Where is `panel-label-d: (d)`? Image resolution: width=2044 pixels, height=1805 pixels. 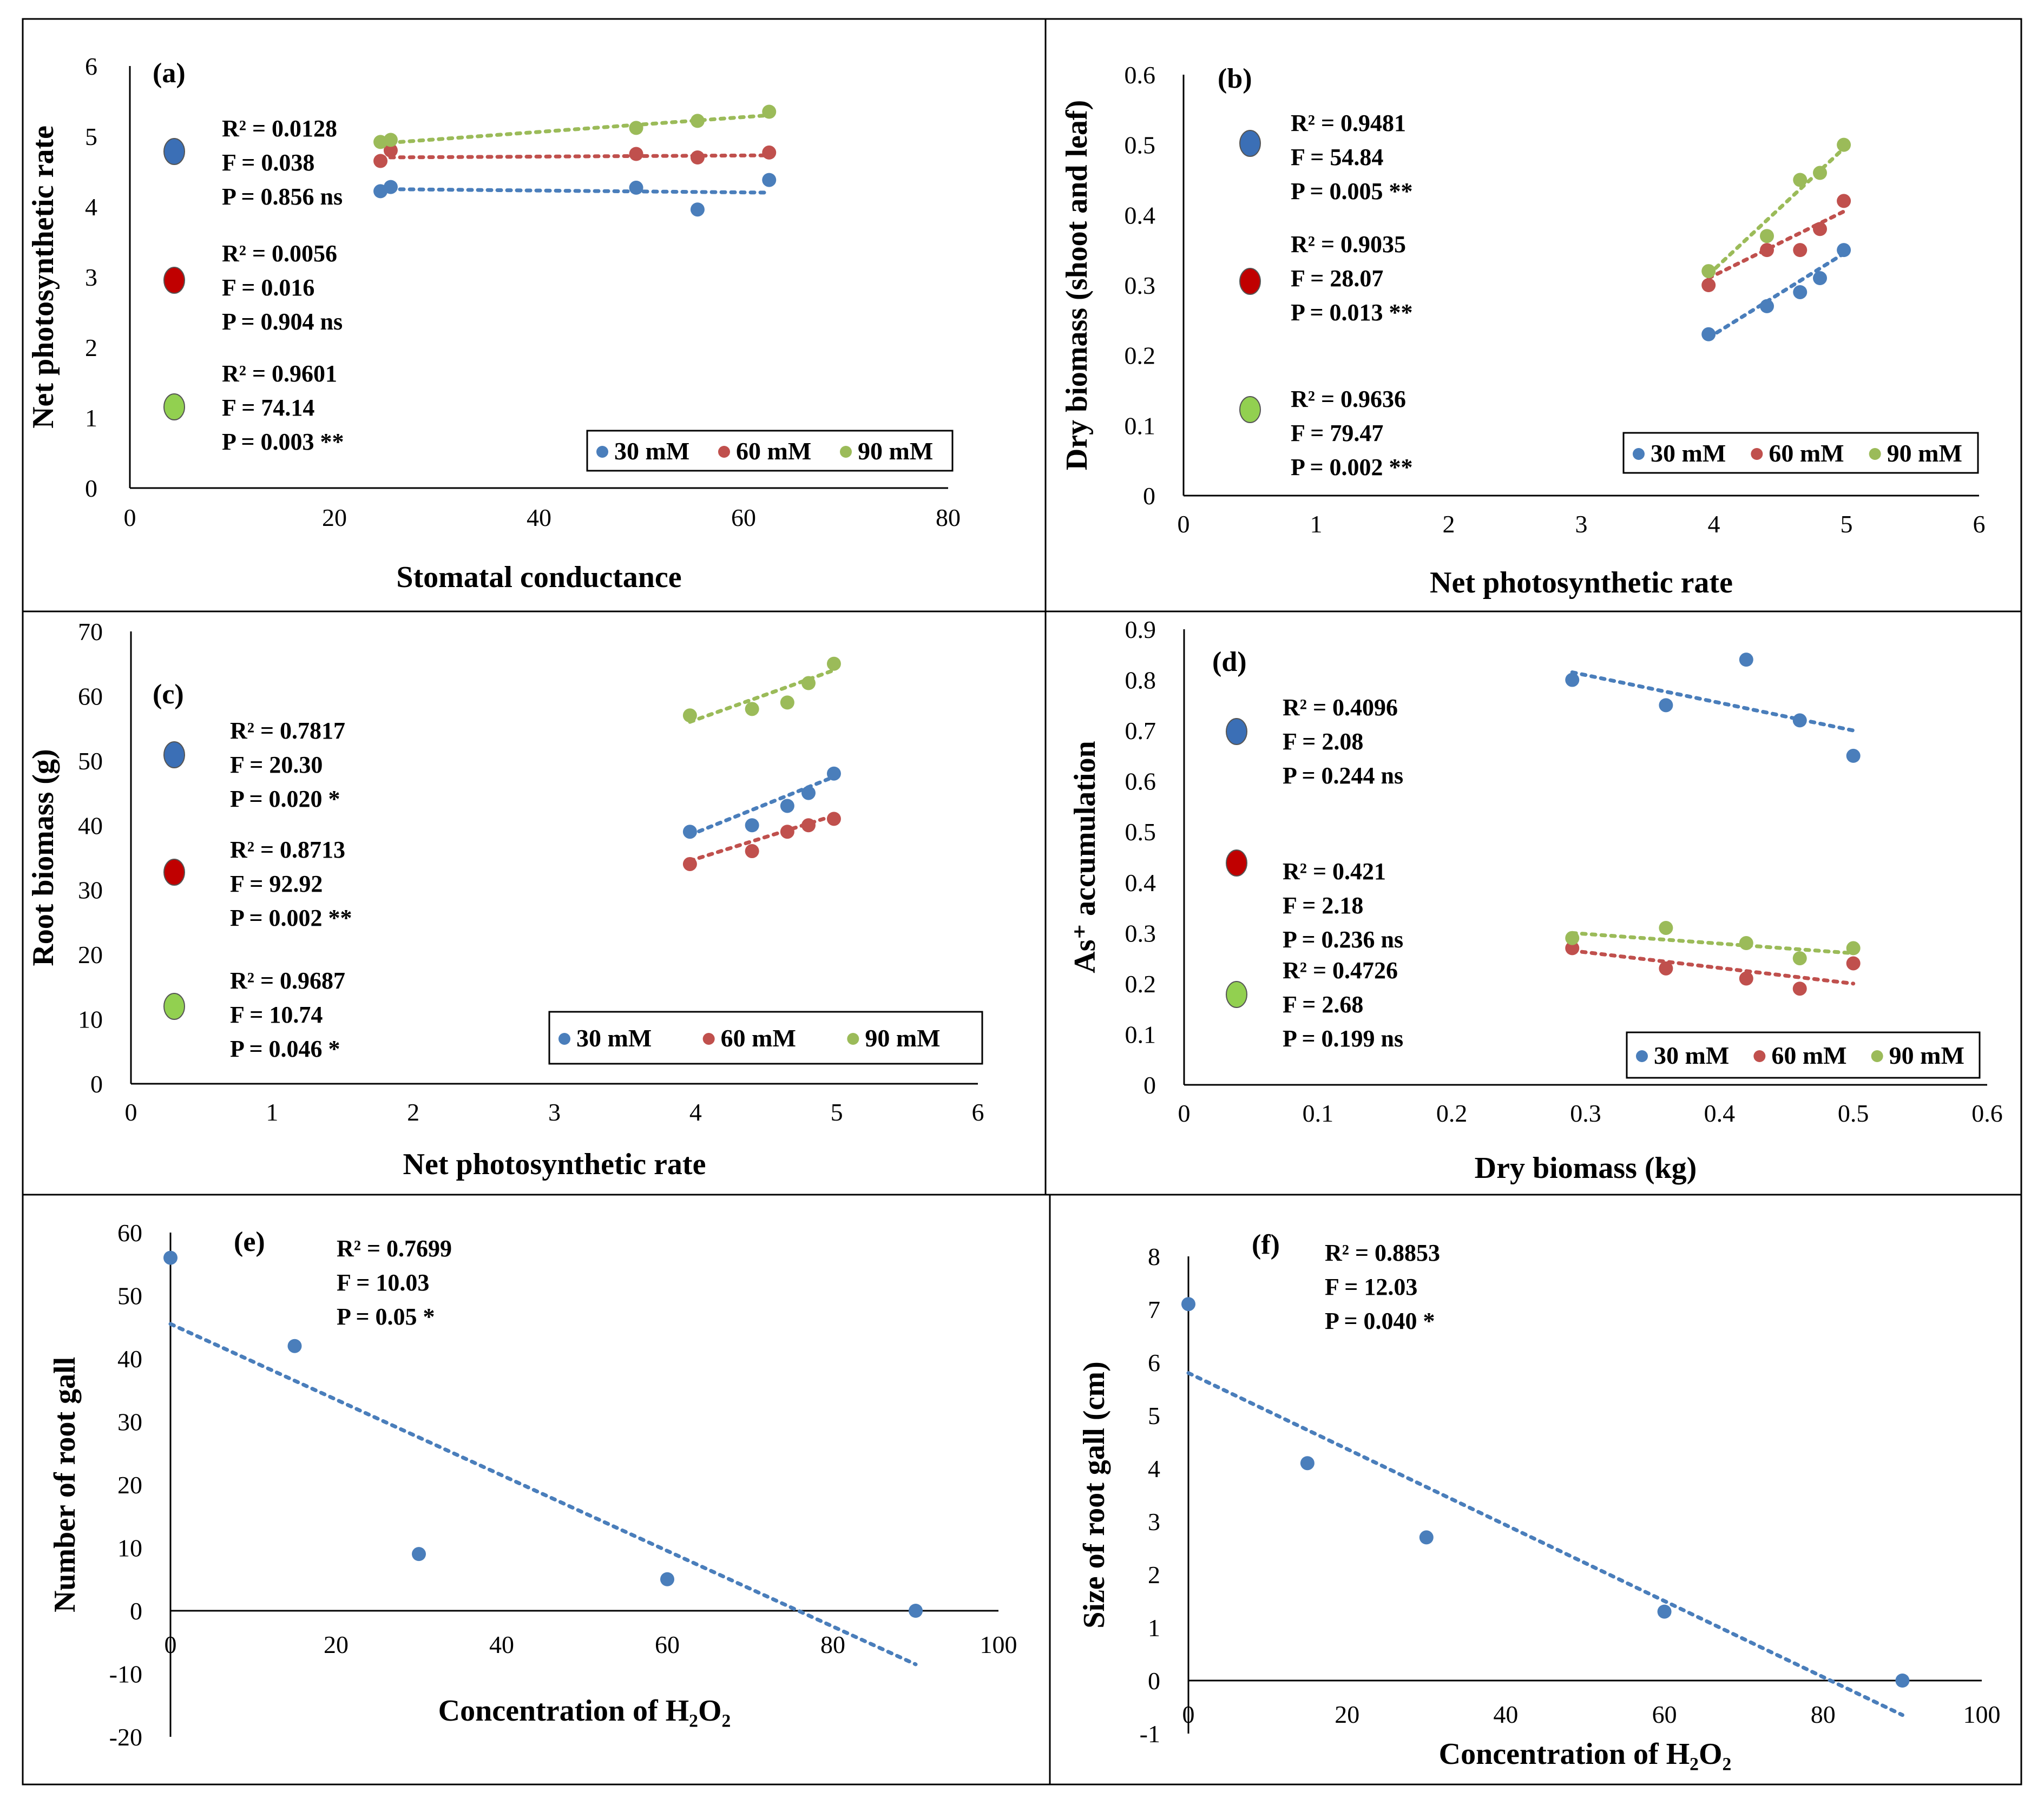 panel-label-d: (d) is located at coordinates (1229, 662).